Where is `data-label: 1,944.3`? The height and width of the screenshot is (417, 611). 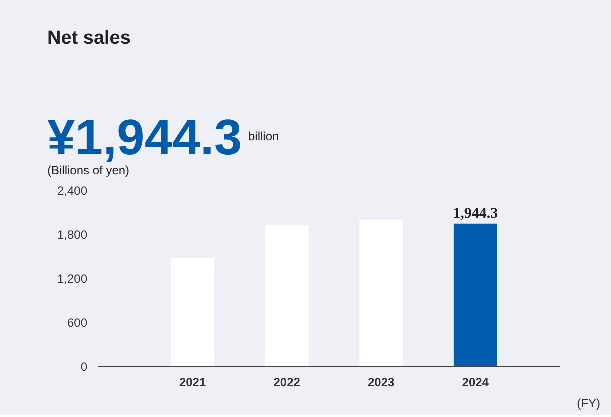
data-label: 1,944.3 is located at coordinates (475, 214).